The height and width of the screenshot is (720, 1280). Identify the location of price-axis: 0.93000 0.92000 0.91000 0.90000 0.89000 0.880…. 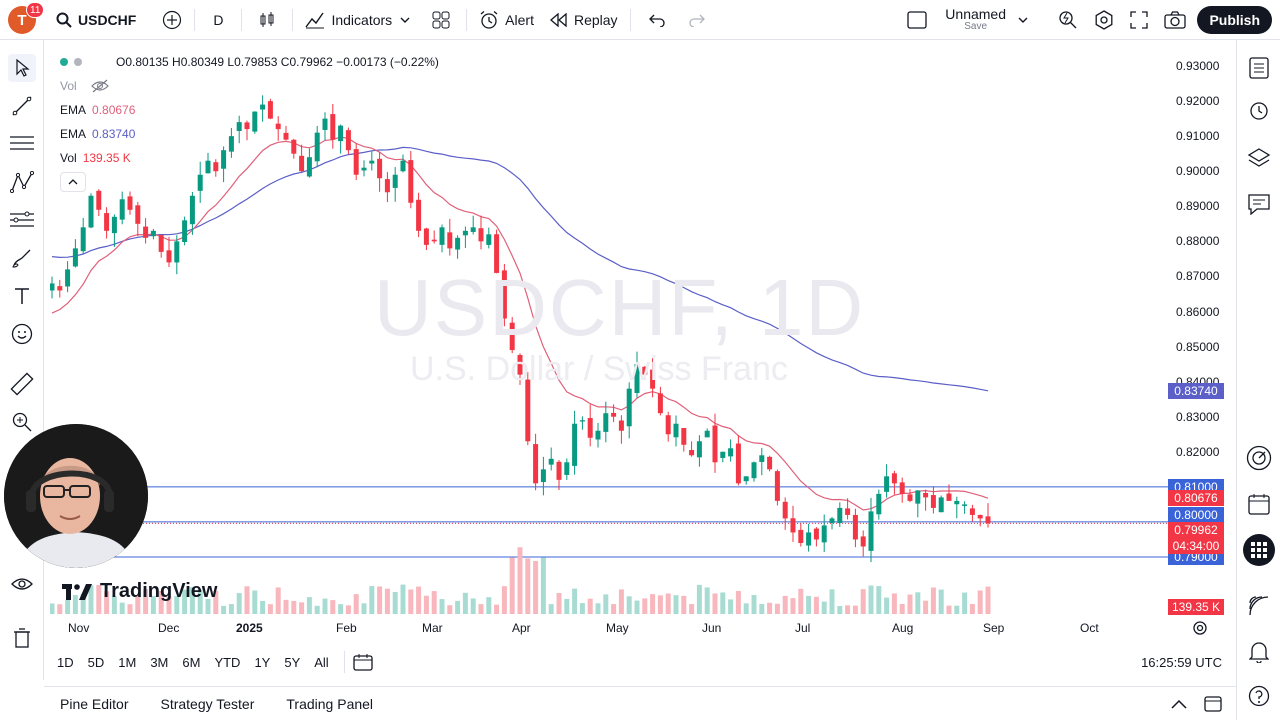
(1201, 334).